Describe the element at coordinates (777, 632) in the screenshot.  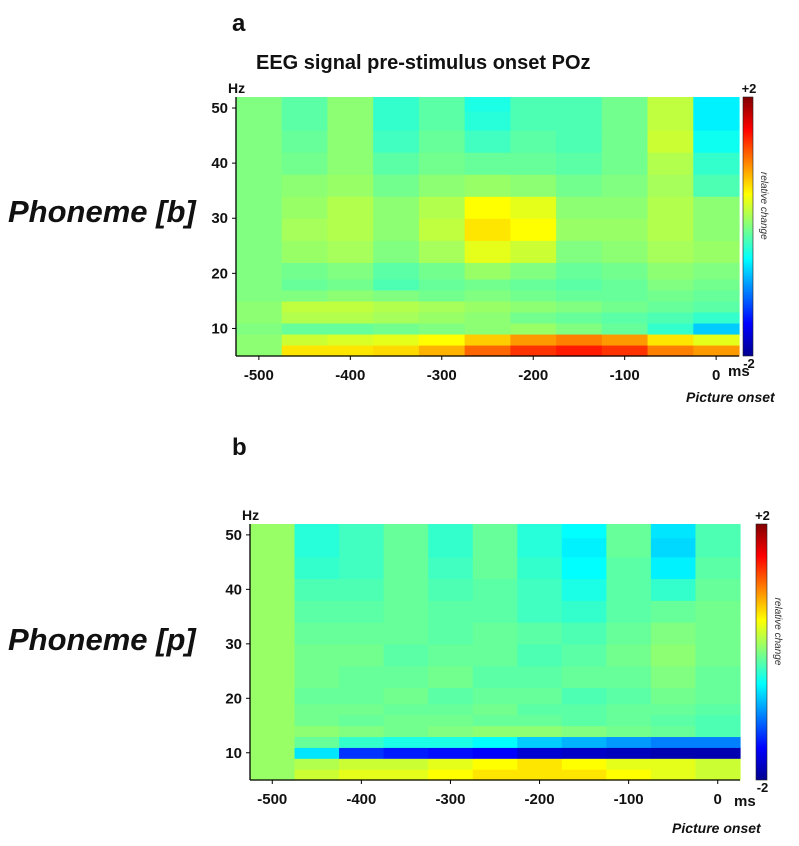
I see `colorbar-label: relative change` at that location.